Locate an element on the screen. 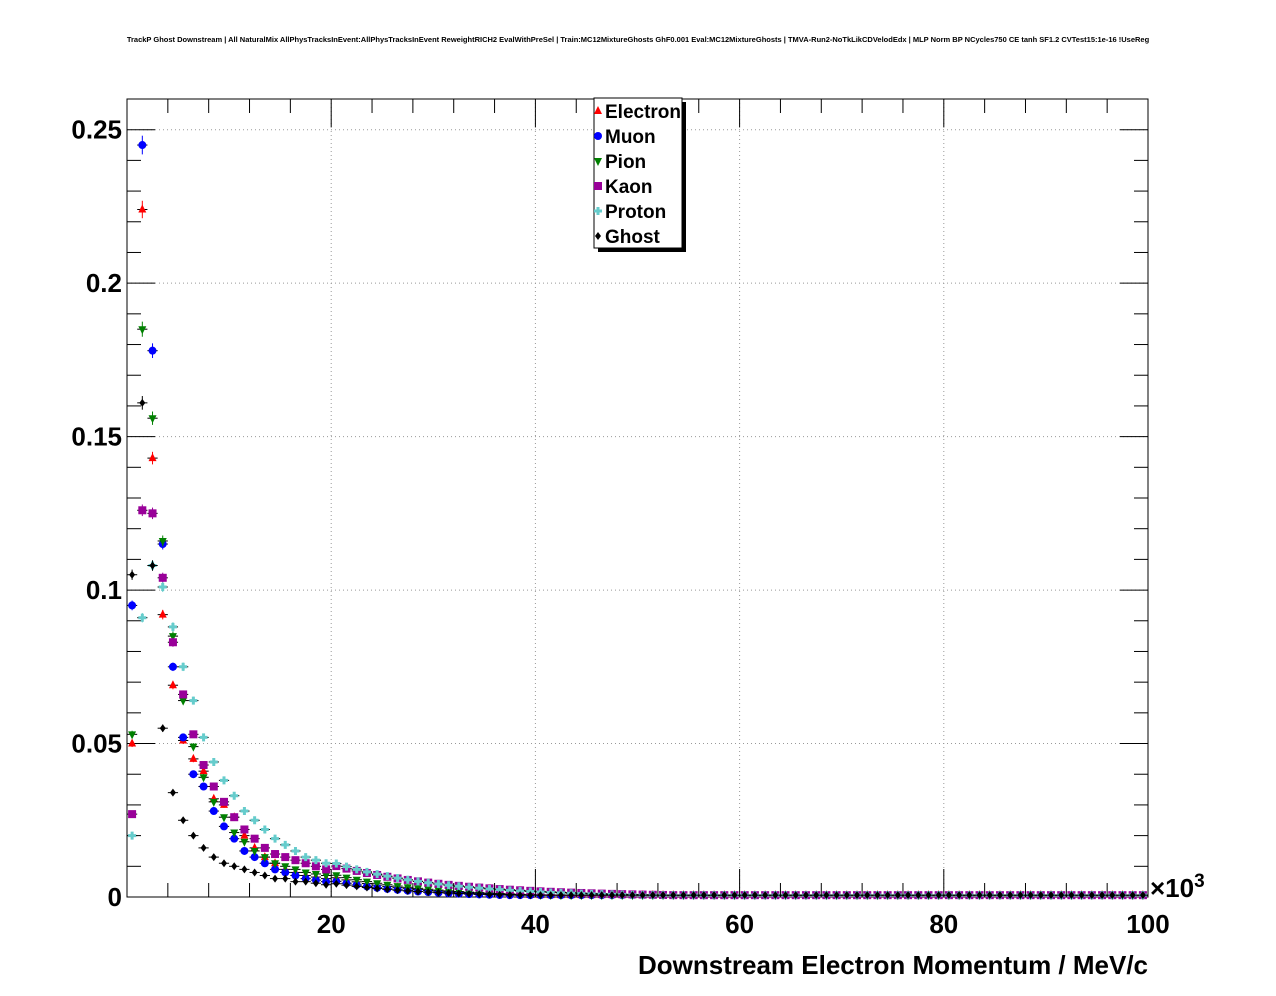 Image resolution: width=1276 pixels, height=996 pixels. legend-marker-proton is located at coordinates (598, 211).